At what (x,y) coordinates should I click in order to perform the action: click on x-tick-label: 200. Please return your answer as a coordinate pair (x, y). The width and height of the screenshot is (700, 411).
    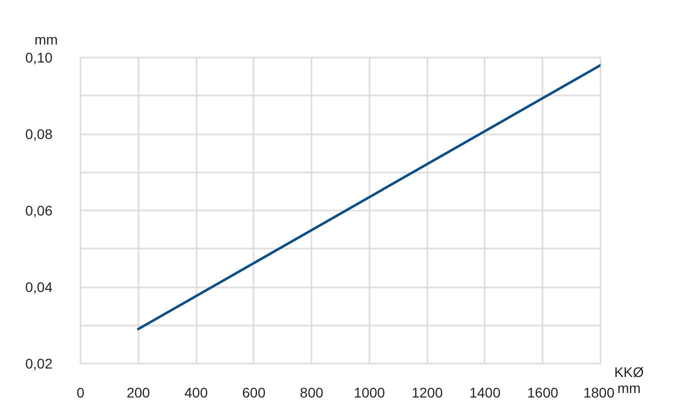
    Looking at the image, I should click on (138, 392).